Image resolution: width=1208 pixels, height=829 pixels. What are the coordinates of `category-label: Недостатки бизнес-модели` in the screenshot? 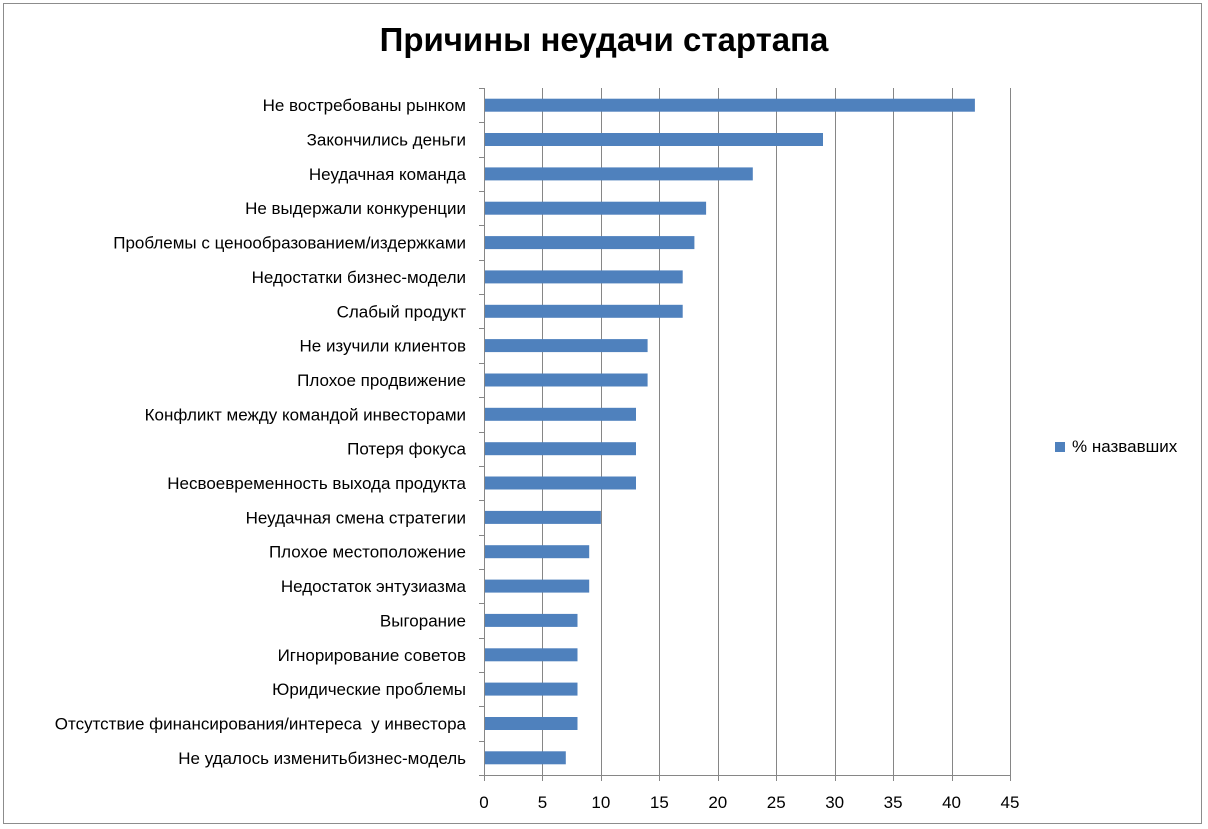 It's located at (359, 277).